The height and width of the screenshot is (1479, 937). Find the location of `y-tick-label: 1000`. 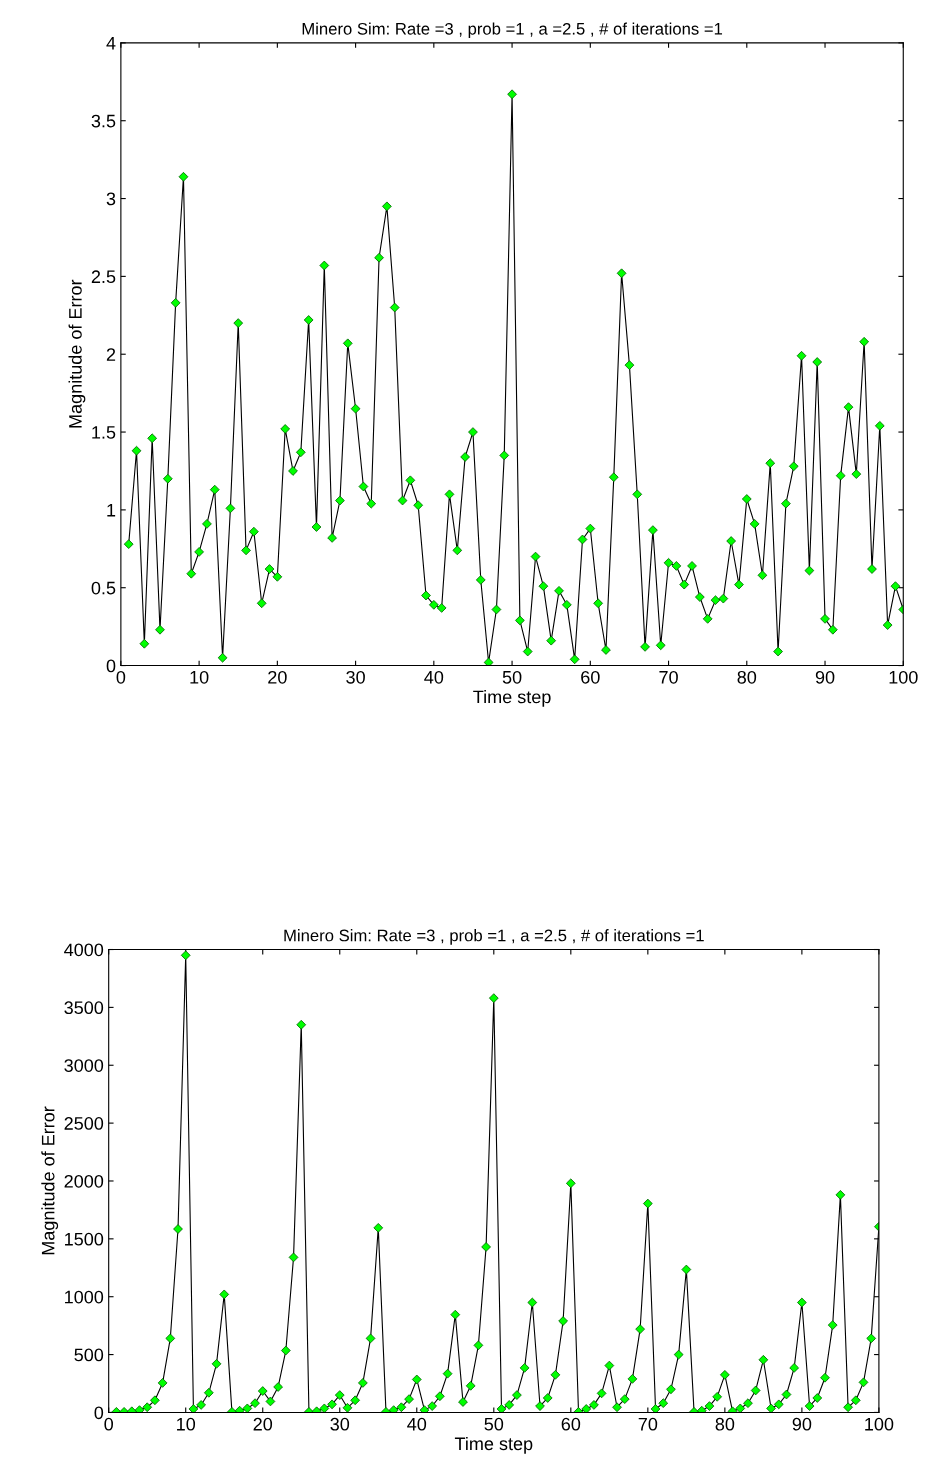

y-tick-label: 1000 is located at coordinates (84, 1297).